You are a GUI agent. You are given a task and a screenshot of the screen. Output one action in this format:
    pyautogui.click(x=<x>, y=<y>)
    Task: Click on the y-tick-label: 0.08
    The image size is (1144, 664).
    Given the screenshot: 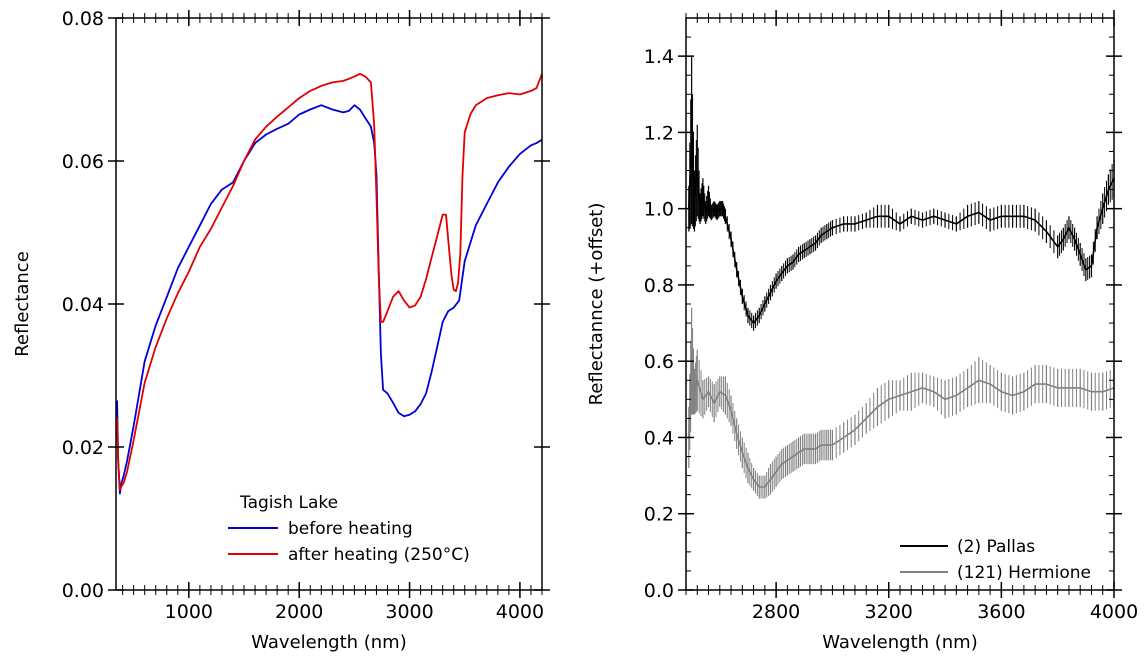 What is the action you would take?
    pyautogui.click(x=83, y=19)
    